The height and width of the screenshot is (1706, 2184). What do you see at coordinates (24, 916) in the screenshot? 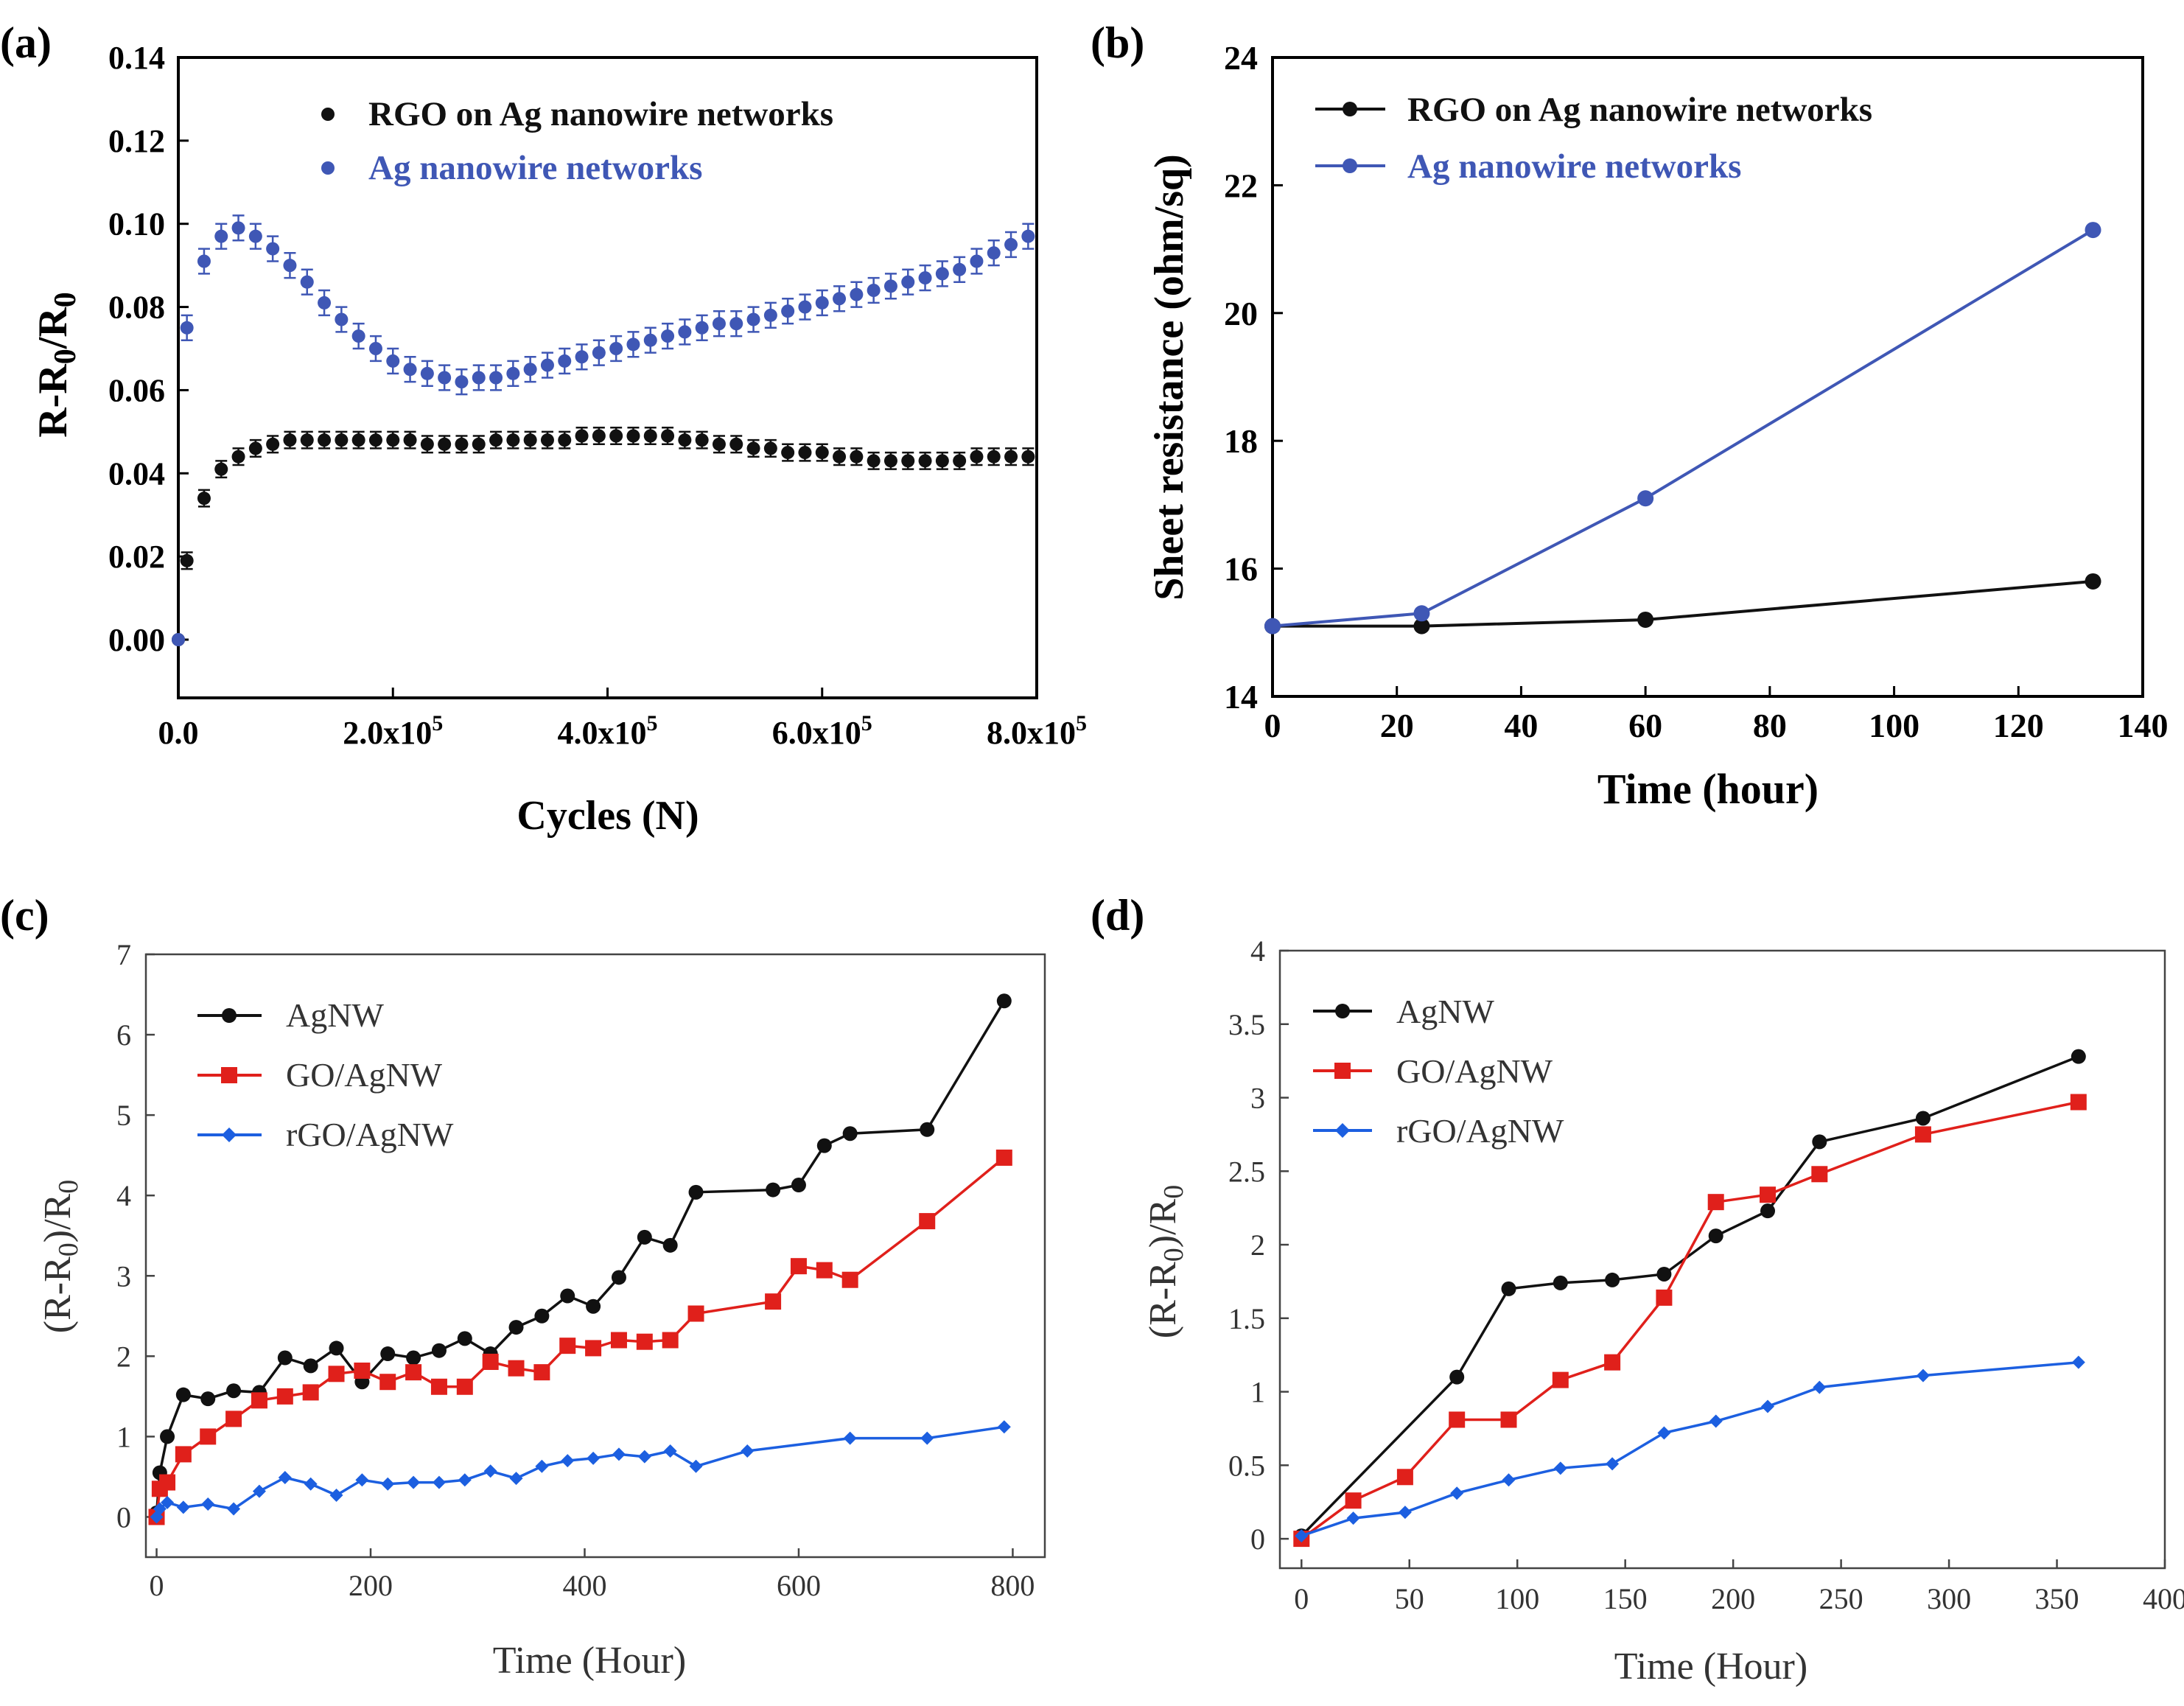
I see `panel-label-c: (c)` at bounding box center [24, 916].